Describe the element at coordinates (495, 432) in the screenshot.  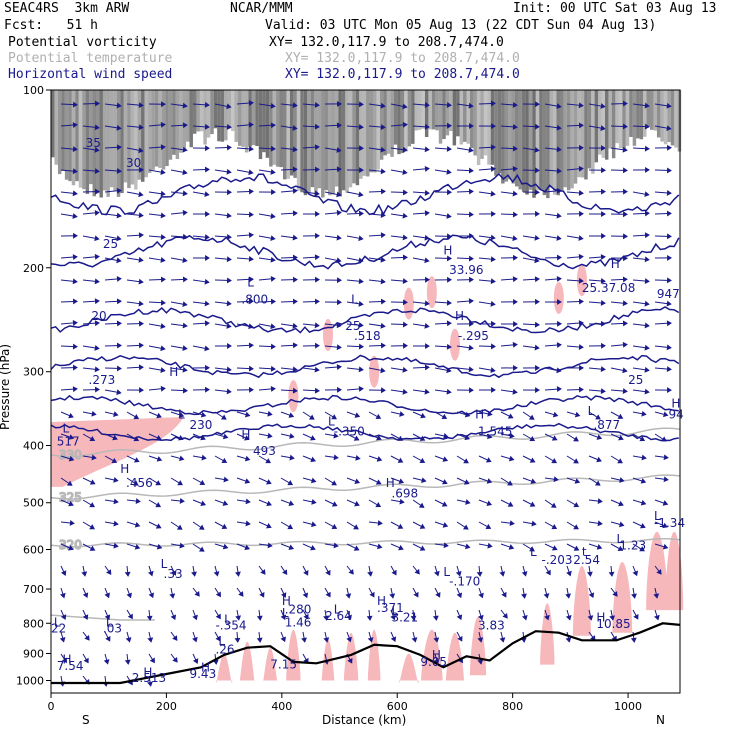
I see `contour-annotation: 1.545` at that location.